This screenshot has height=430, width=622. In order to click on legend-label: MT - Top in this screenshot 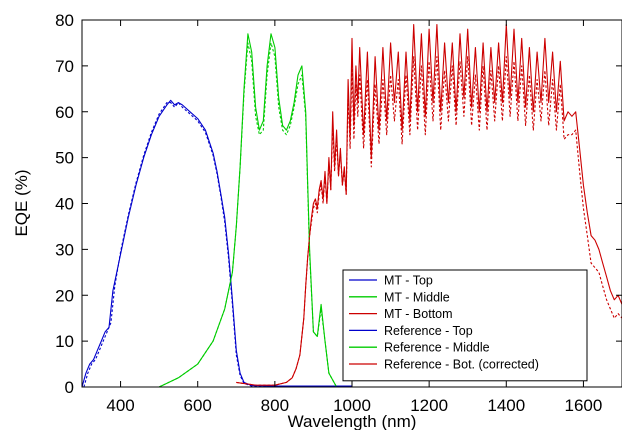, I will do `click(408, 281)`.